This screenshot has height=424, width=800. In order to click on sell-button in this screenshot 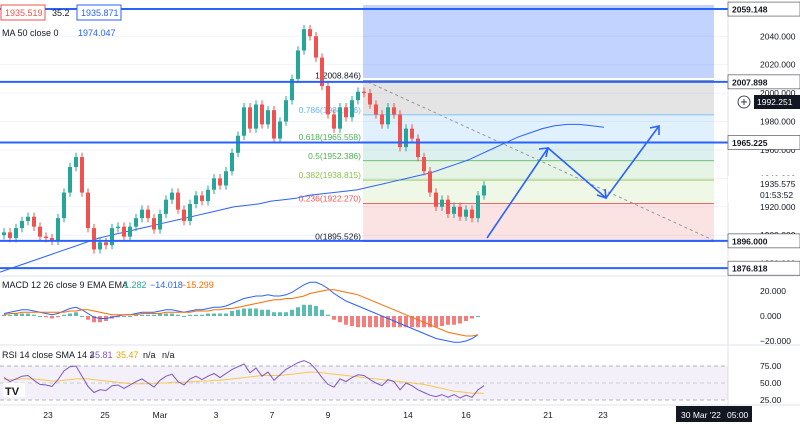, I will do `click(23, 12)`.